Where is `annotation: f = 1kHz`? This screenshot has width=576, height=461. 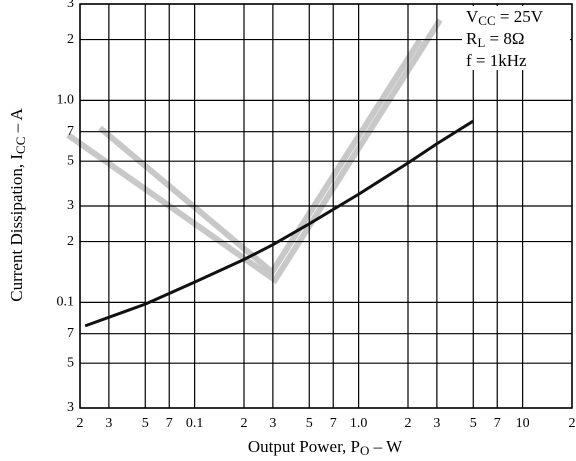 annotation: f = 1kHz is located at coordinates (496, 60).